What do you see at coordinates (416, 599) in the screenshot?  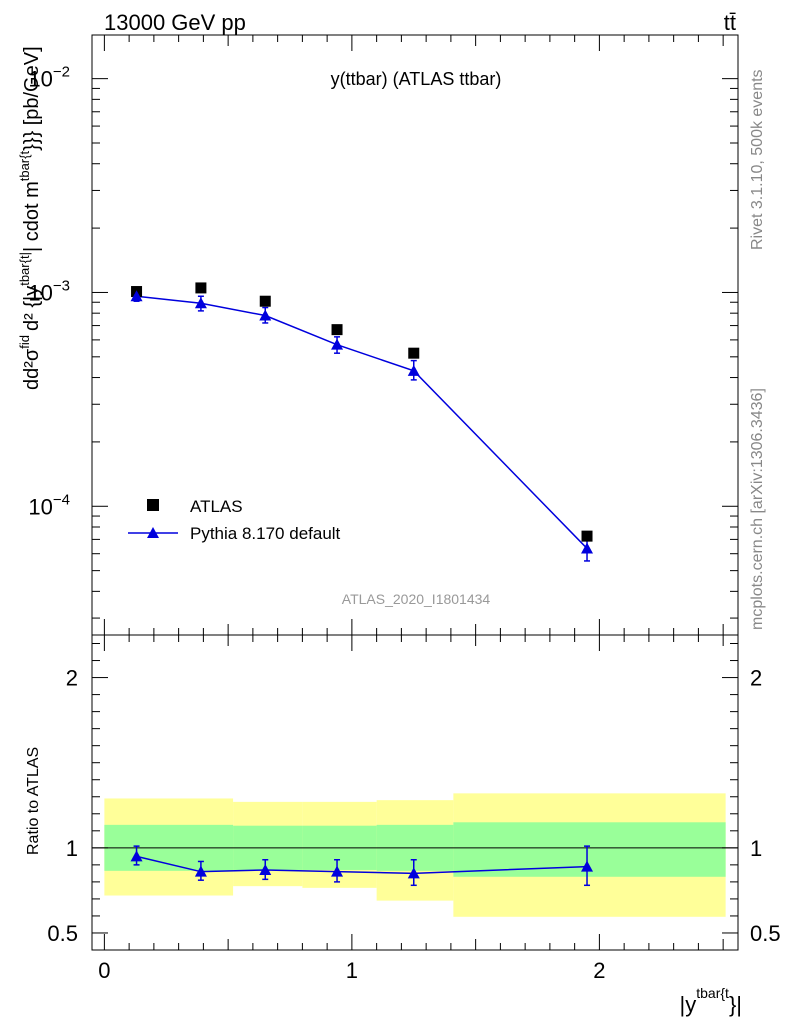 I see `analysis-label: ATLAS_2020_I1801434` at bounding box center [416, 599].